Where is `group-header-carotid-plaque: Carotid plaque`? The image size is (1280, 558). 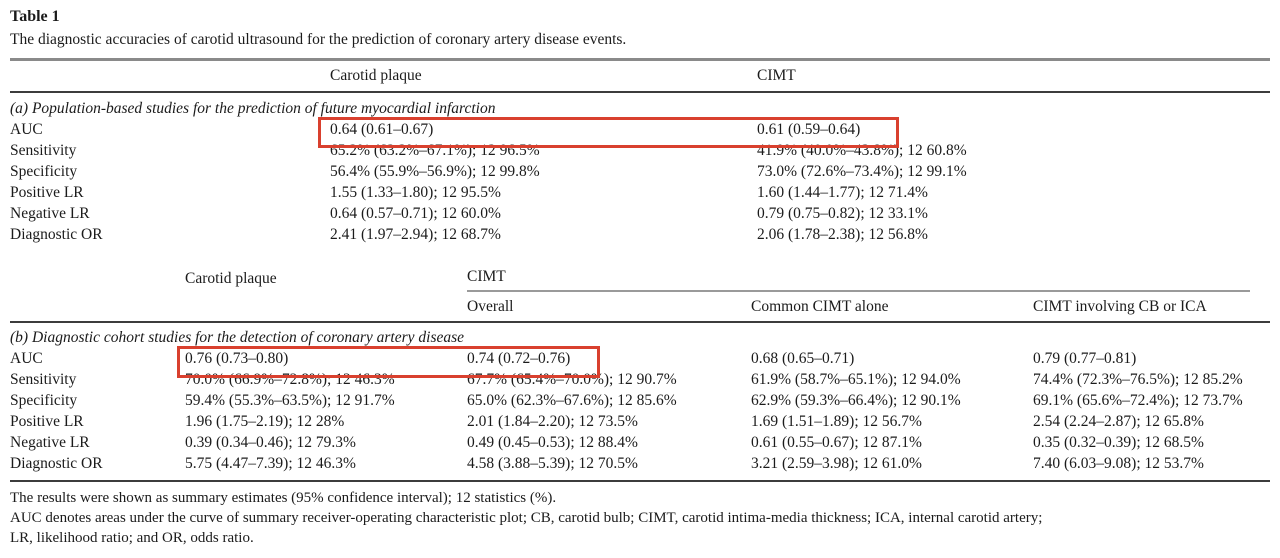 group-header-carotid-plaque: Carotid plaque is located at coordinates (231, 278).